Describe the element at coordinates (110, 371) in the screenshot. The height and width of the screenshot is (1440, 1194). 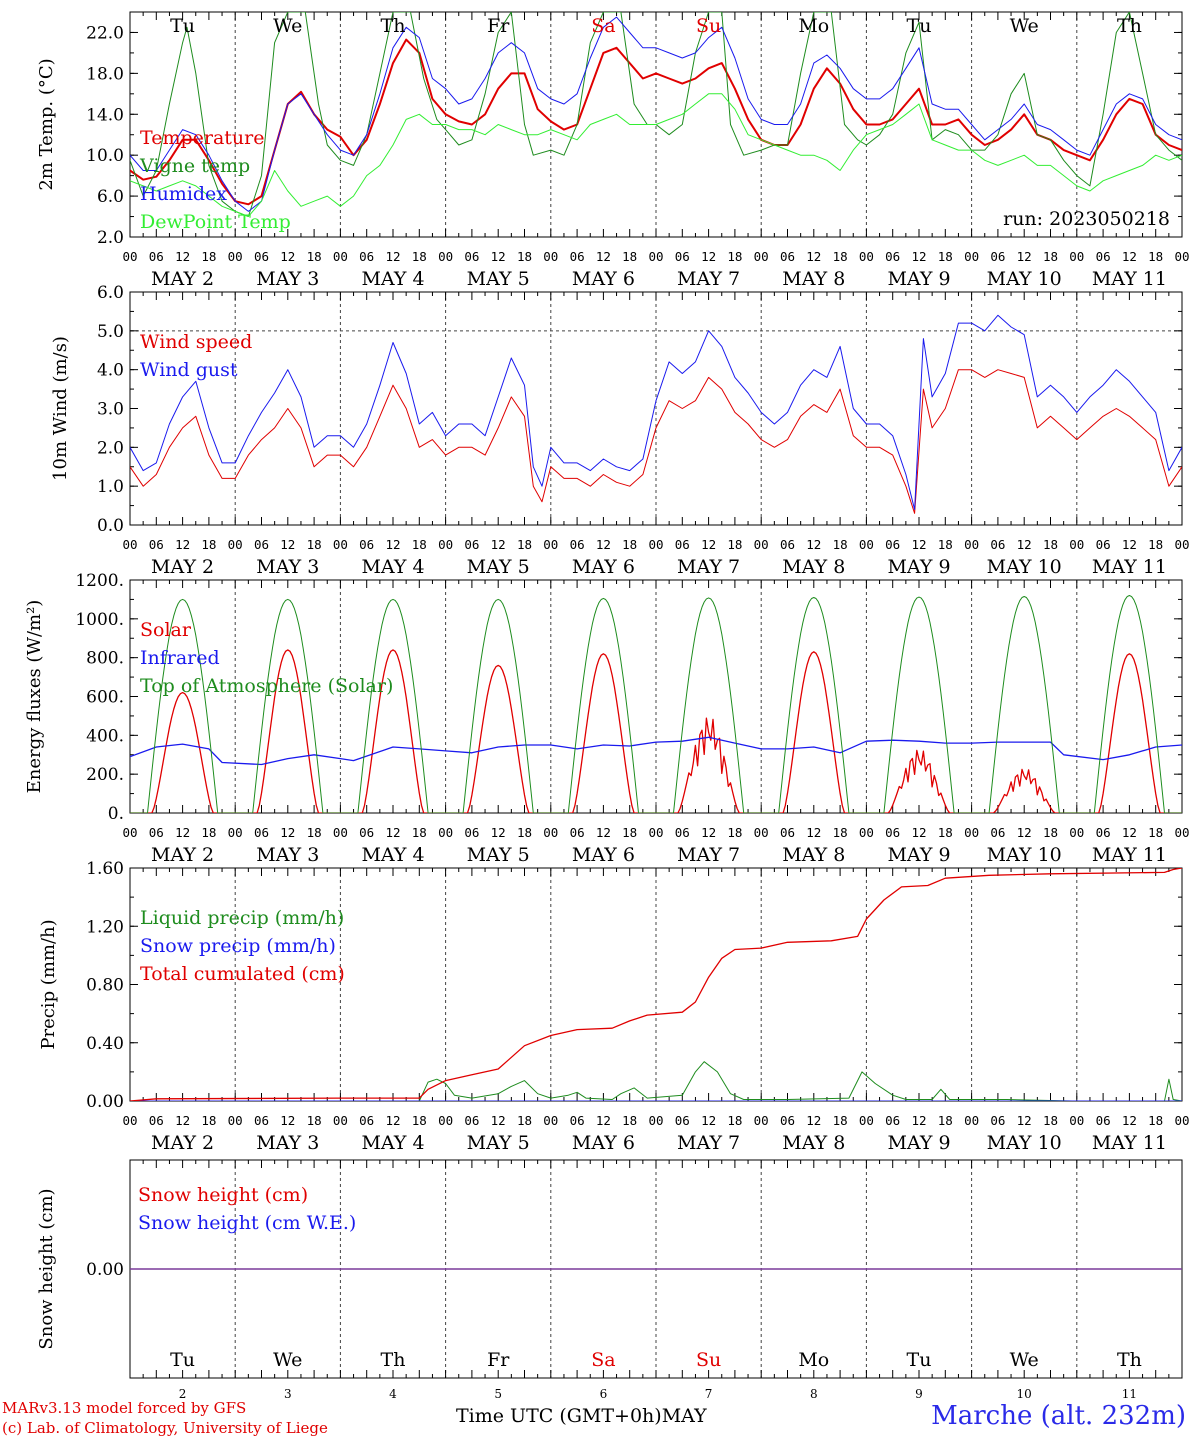
I see `y-tick-label: 4.0` at that location.